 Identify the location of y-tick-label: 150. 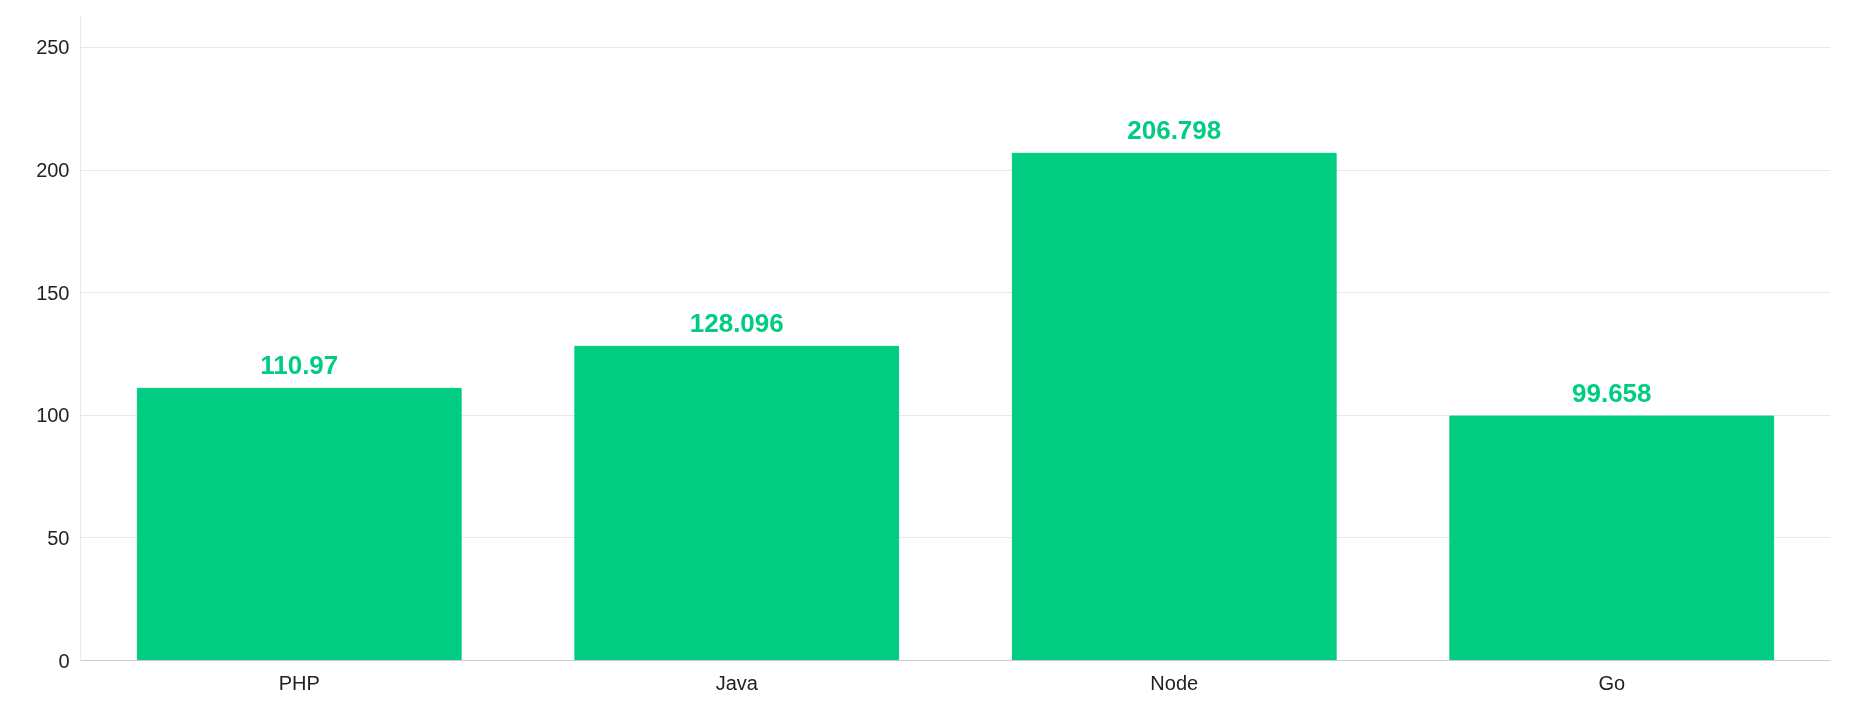
(53, 292).